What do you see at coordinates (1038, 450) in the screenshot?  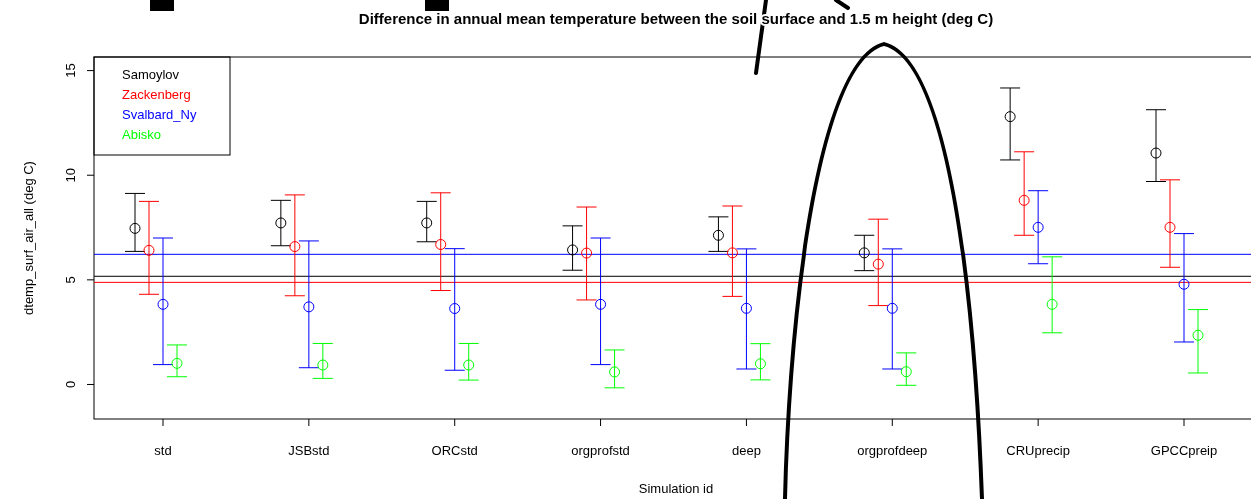 I see `x-tick-label: CRUprecip` at bounding box center [1038, 450].